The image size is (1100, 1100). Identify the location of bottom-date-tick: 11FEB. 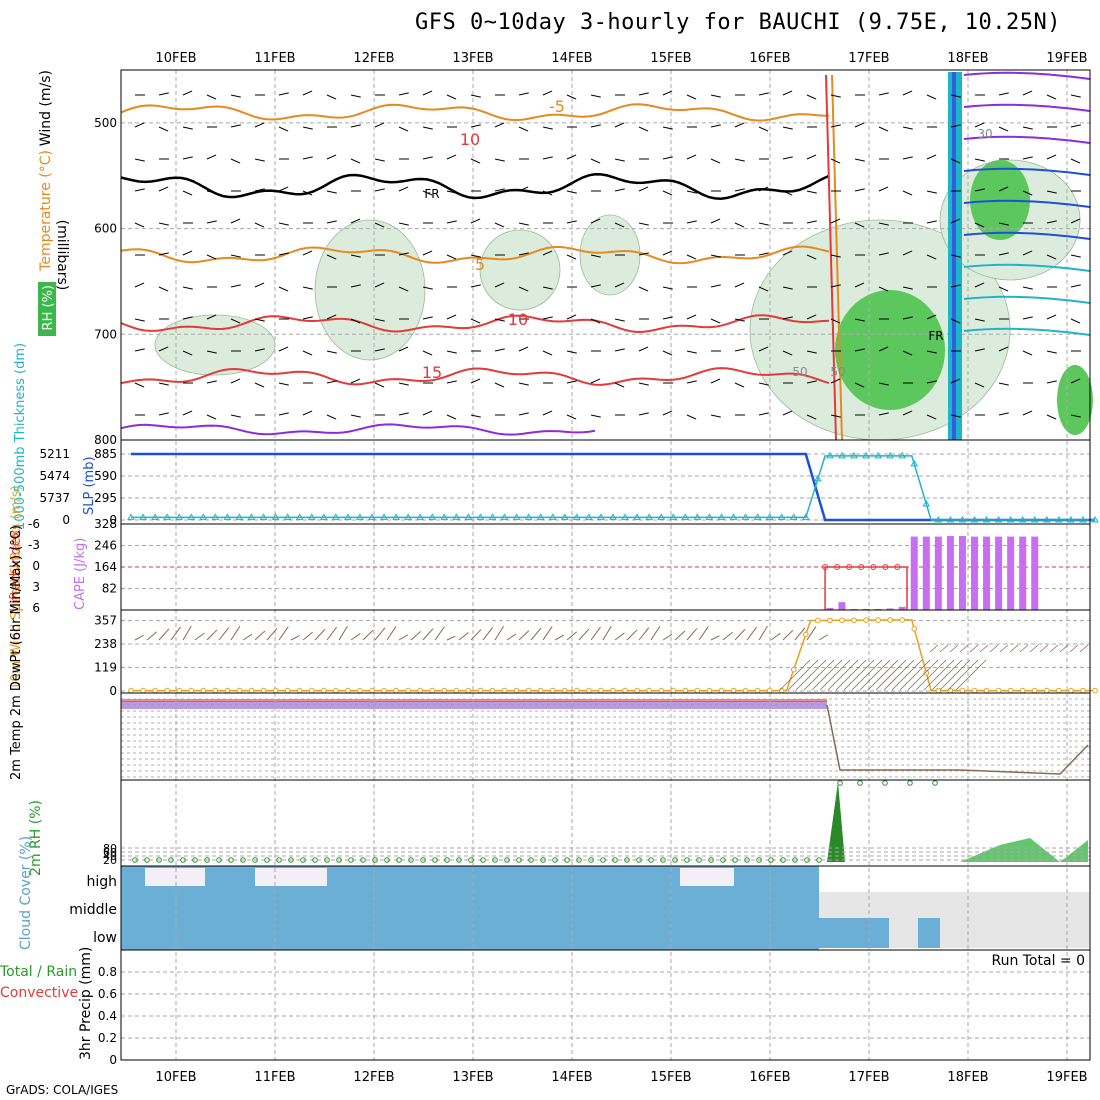
(274, 1077).